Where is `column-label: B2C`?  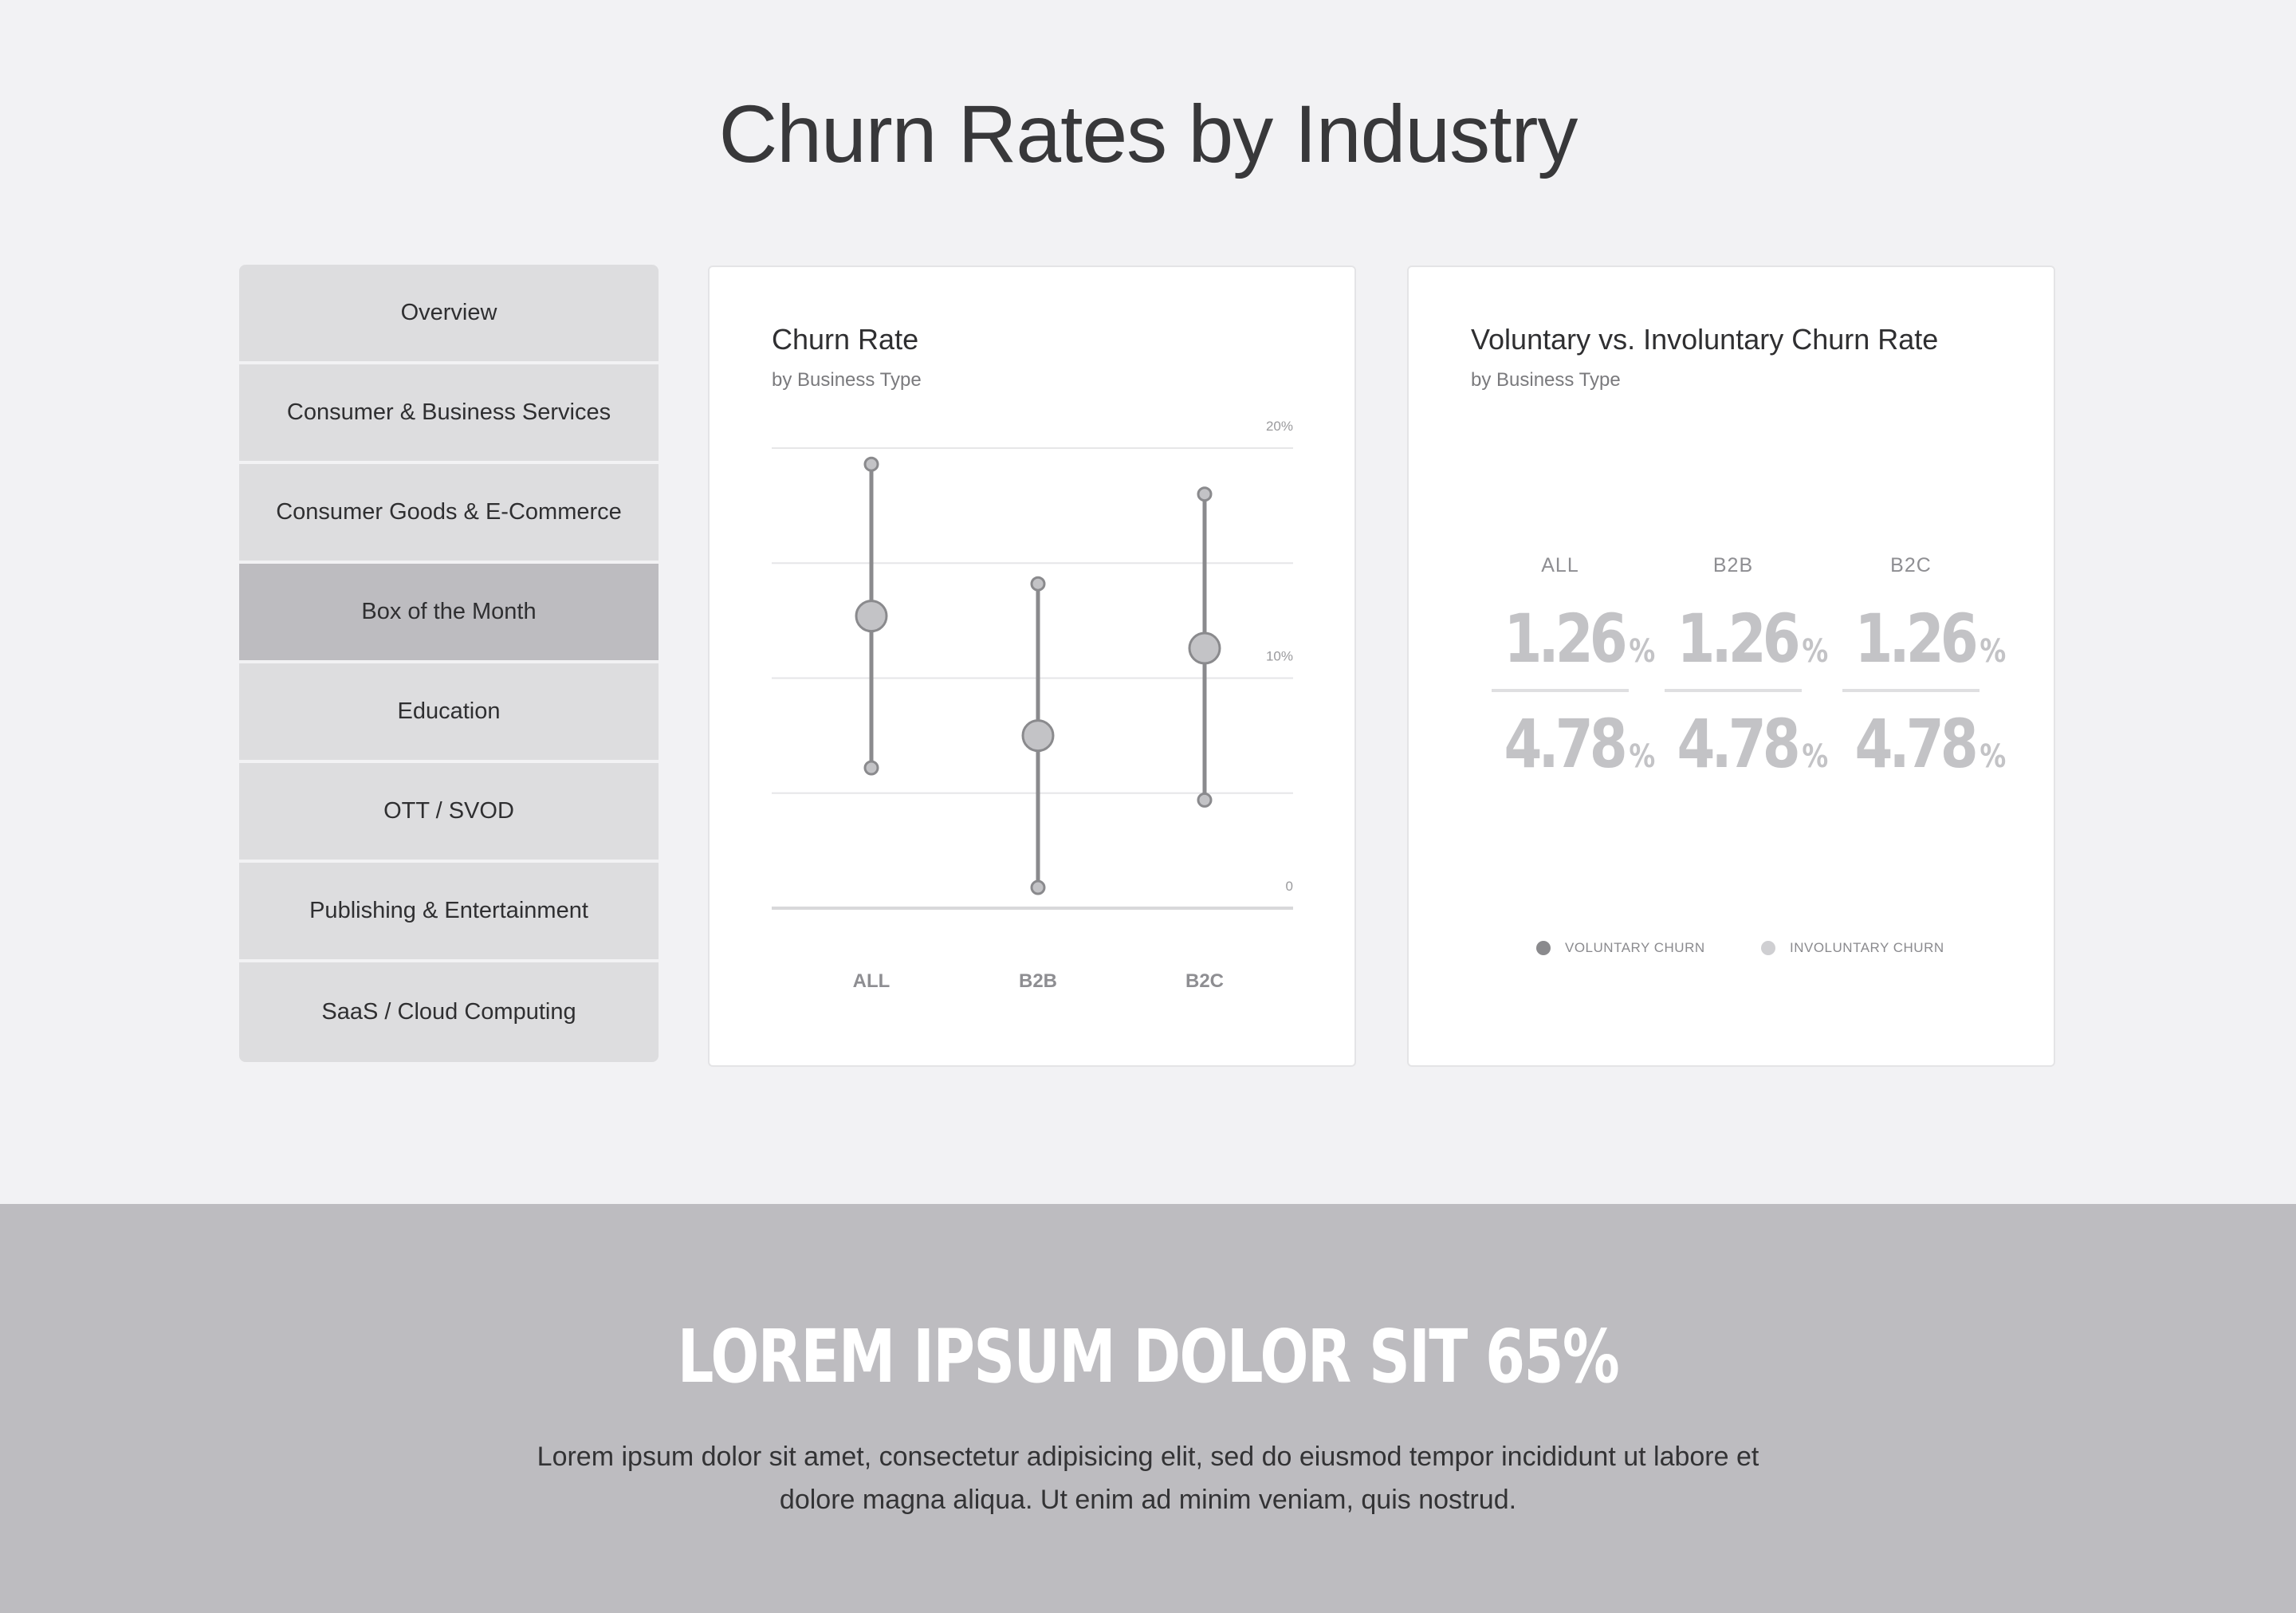 column-label: B2C is located at coordinates (1911, 565).